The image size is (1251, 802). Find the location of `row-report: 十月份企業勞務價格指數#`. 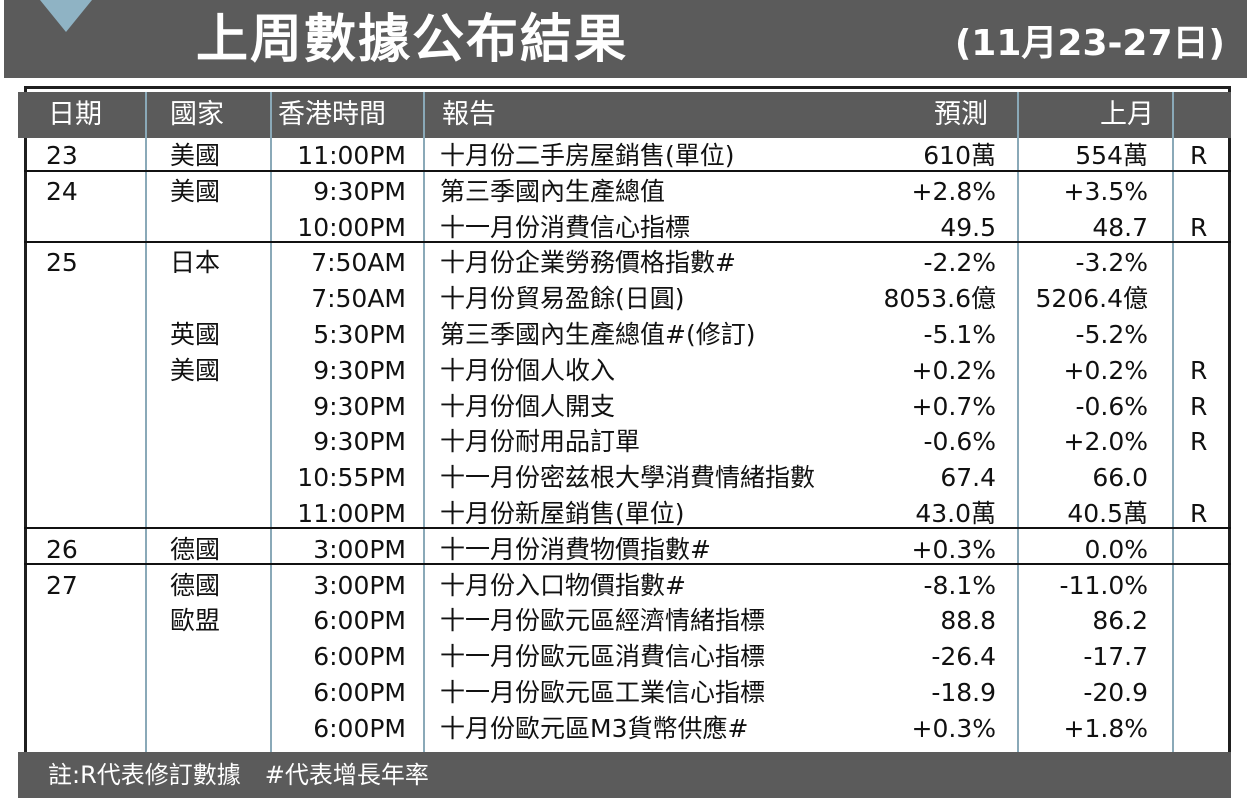

row-report: 十月份企業勞務價格指數# is located at coordinates (588, 263).